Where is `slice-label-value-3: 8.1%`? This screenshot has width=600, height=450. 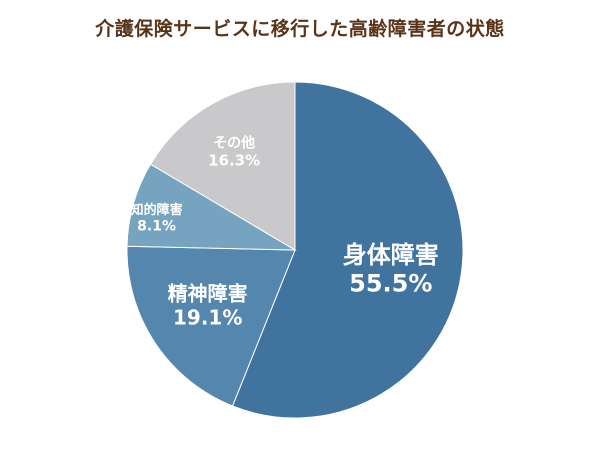
slice-label-value-3: 8.1% is located at coordinates (156, 227).